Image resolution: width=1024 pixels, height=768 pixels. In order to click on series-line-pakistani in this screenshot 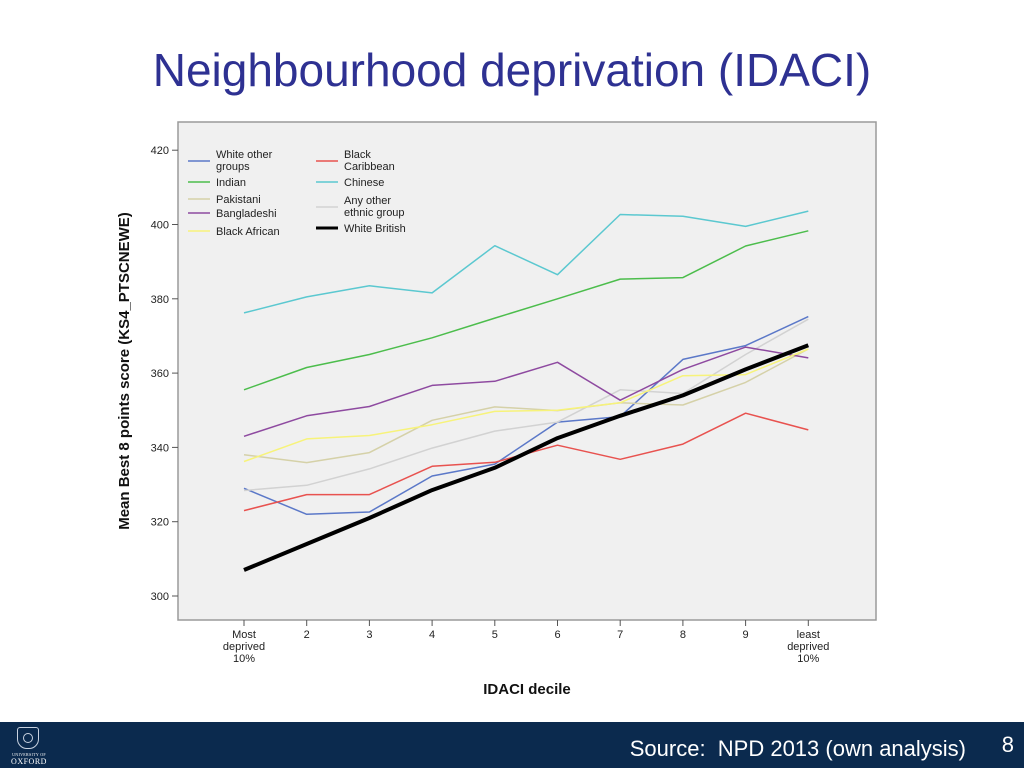, I will do `click(526, 406)`.